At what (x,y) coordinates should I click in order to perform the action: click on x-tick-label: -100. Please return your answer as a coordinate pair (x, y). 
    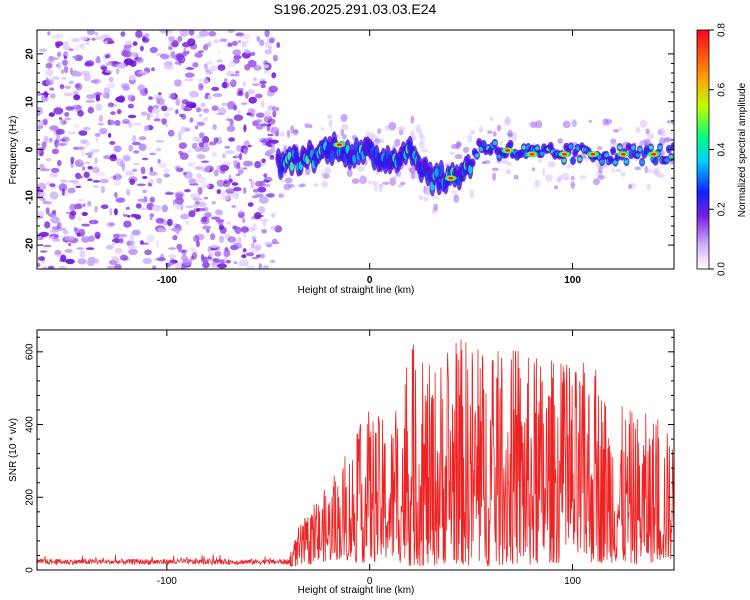
    Looking at the image, I should click on (167, 581).